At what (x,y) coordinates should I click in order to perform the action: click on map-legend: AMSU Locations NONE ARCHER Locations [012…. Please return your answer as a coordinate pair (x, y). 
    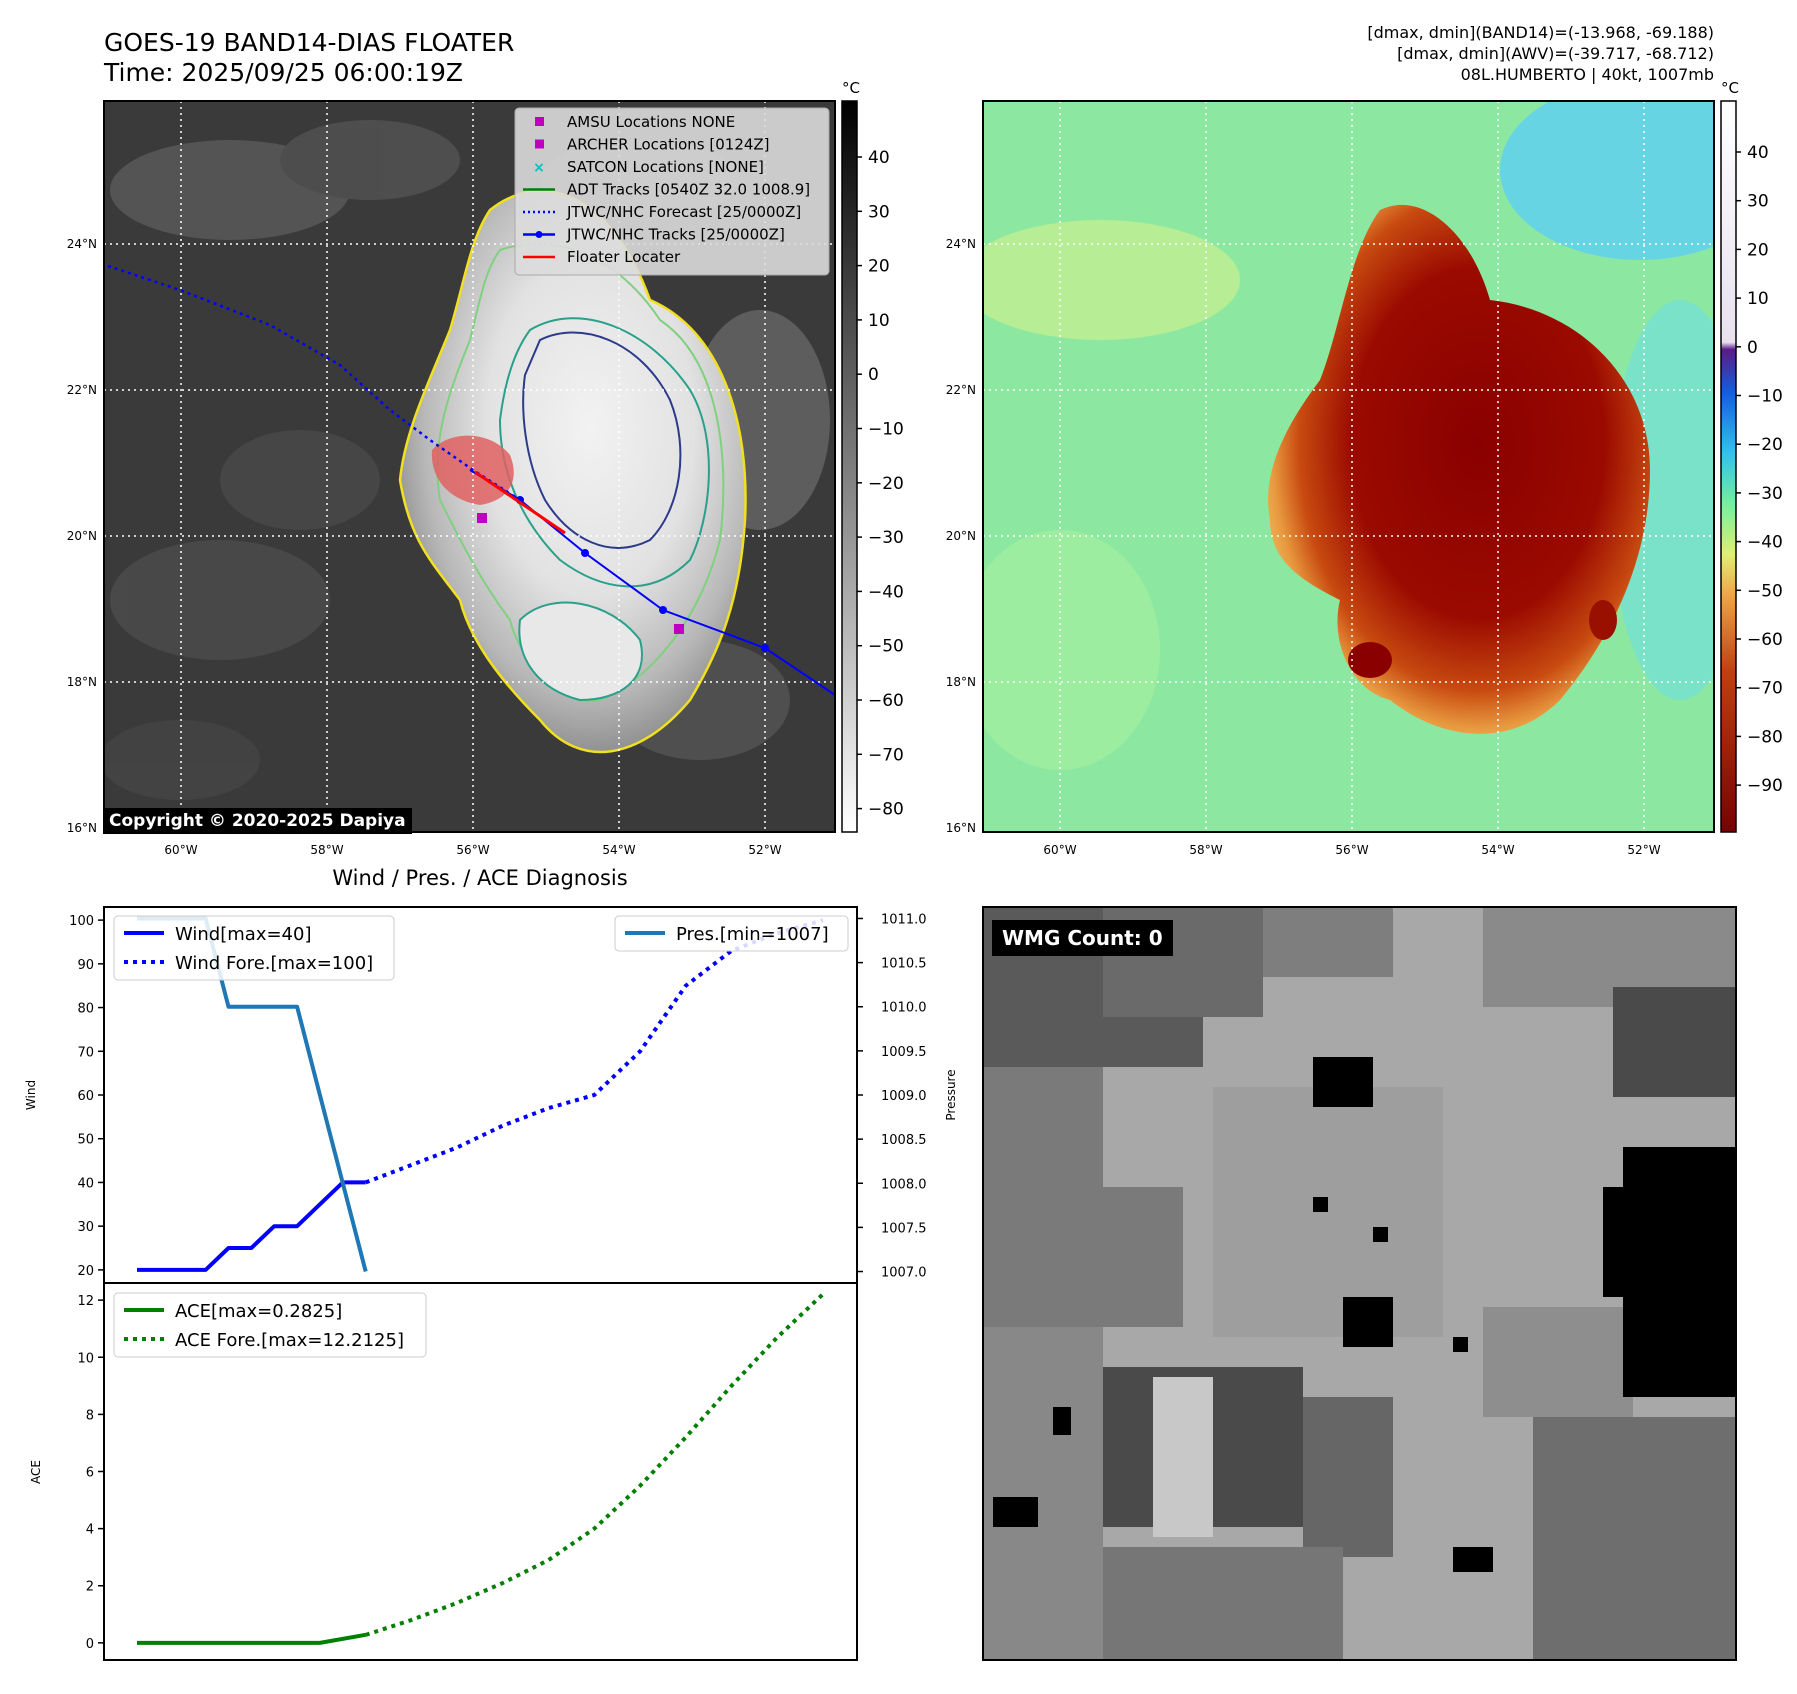
    Looking at the image, I should click on (672, 191).